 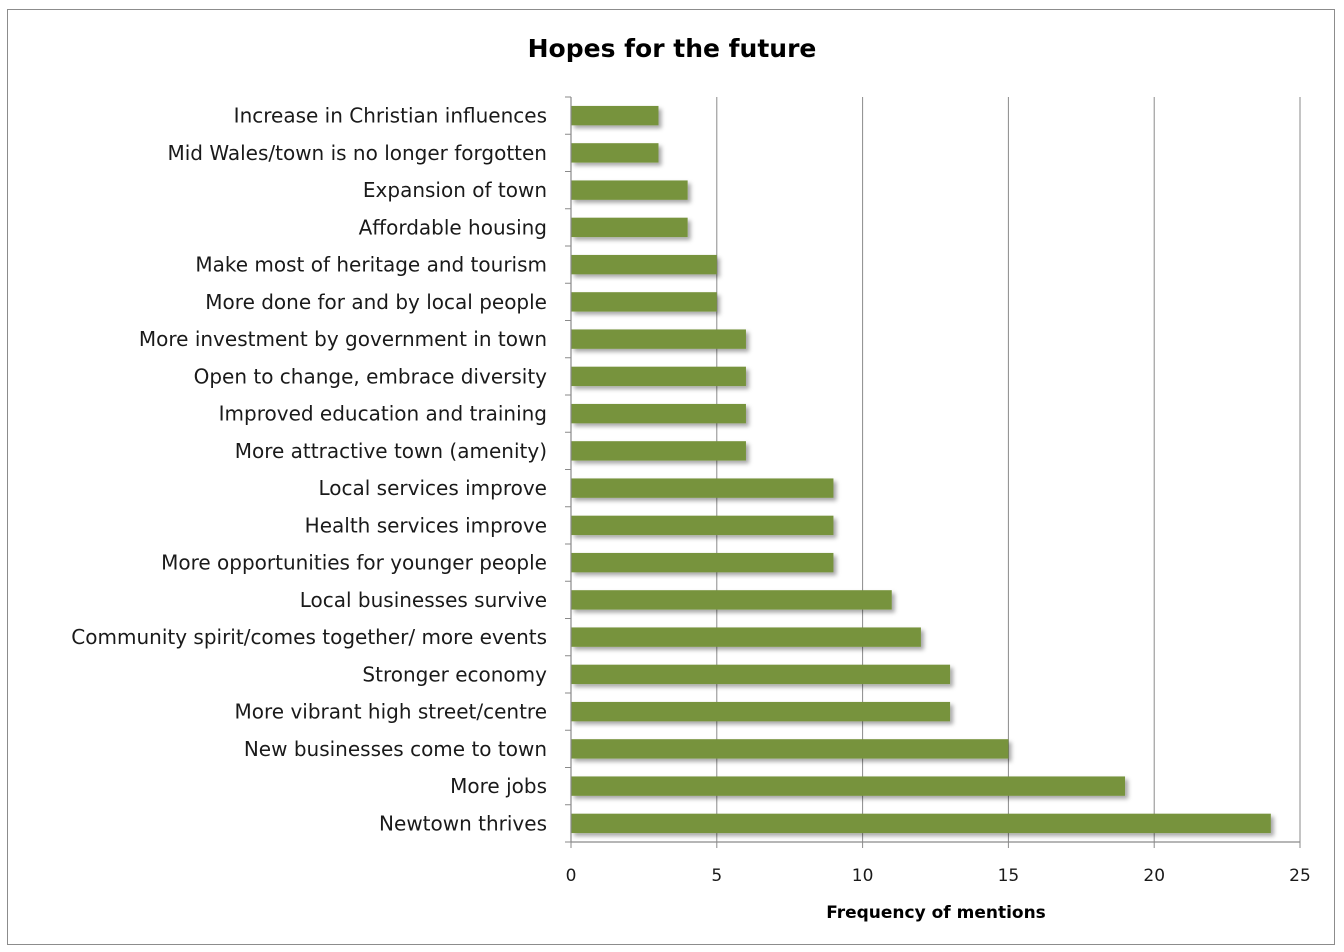 What do you see at coordinates (672, 48) in the screenshot?
I see `chart-title: Hopes for the future` at bounding box center [672, 48].